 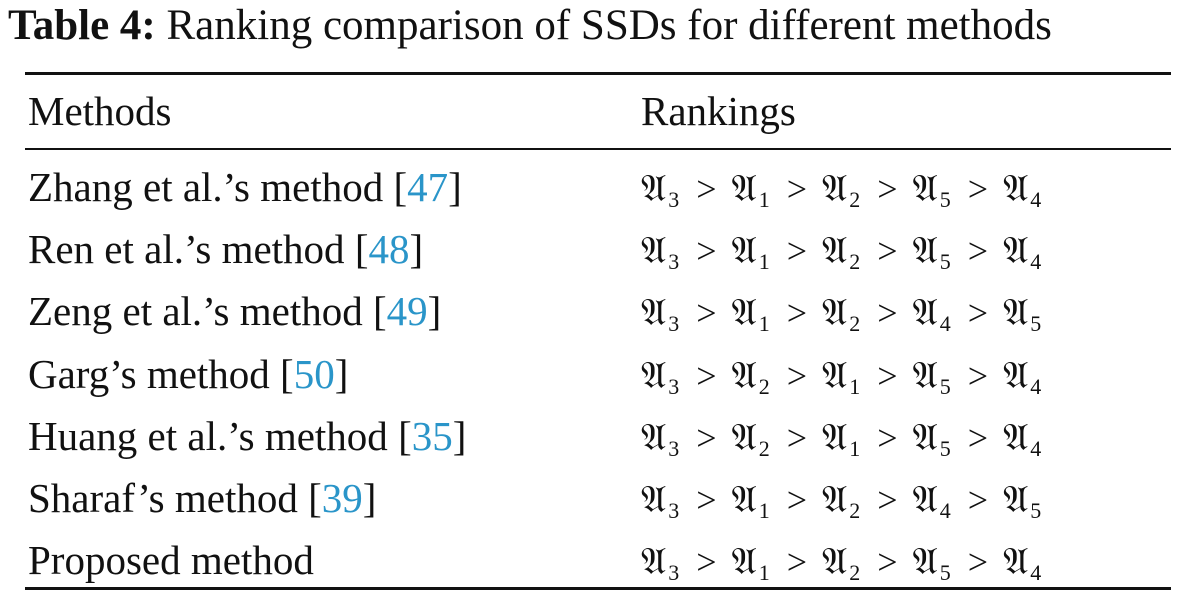 I want to click on method-name: Proposed method, so click(x=171, y=560).